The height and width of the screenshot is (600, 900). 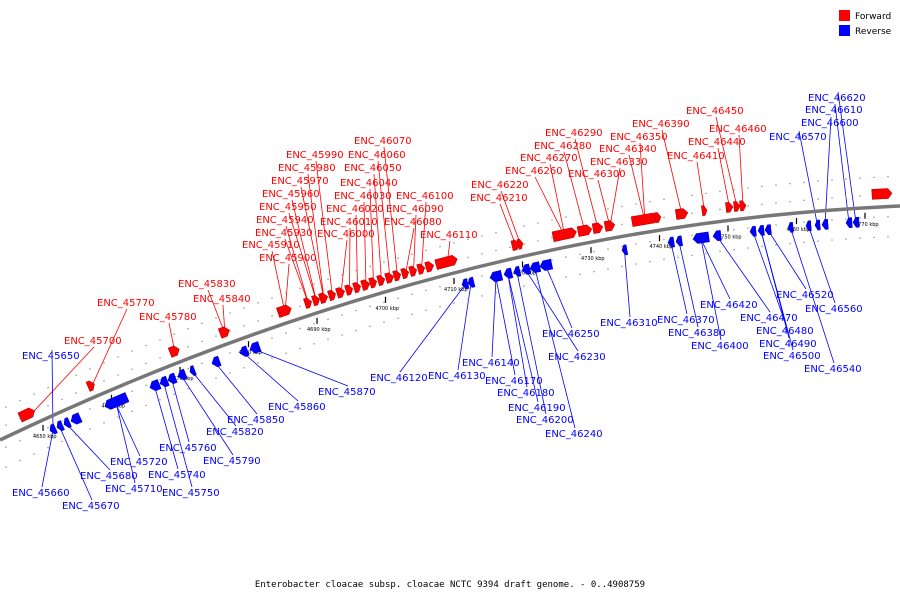 I want to click on forward-gene-label: ENC_46410, so click(x=696, y=156).